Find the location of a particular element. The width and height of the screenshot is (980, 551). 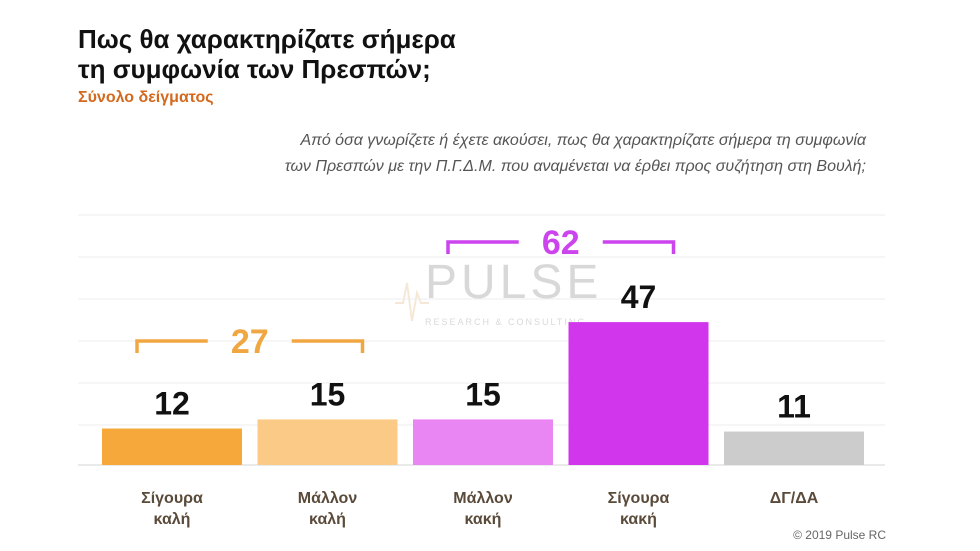

title-line-1: Πως θα χαρακτηρίζατε σήμερα is located at coordinates (267, 39).